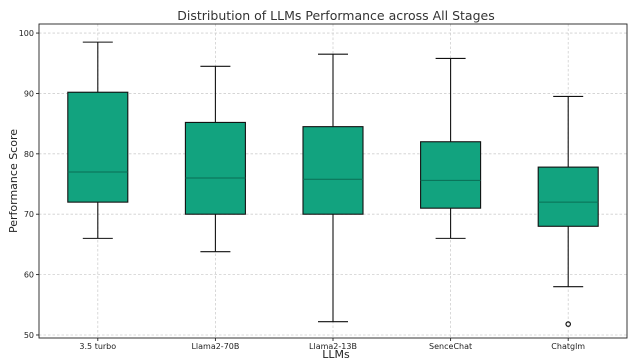  Describe the element at coordinates (568, 324) in the screenshot. I see `outlier-point` at that location.